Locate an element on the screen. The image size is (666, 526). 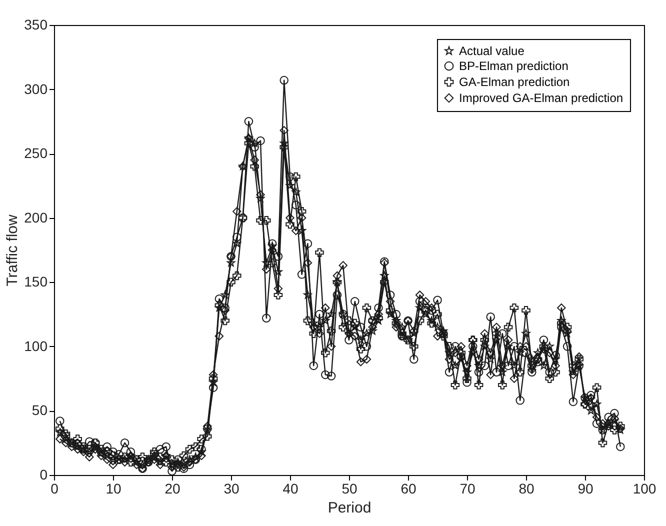
y-tick-label: 150 is located at coordinates (36, 282).